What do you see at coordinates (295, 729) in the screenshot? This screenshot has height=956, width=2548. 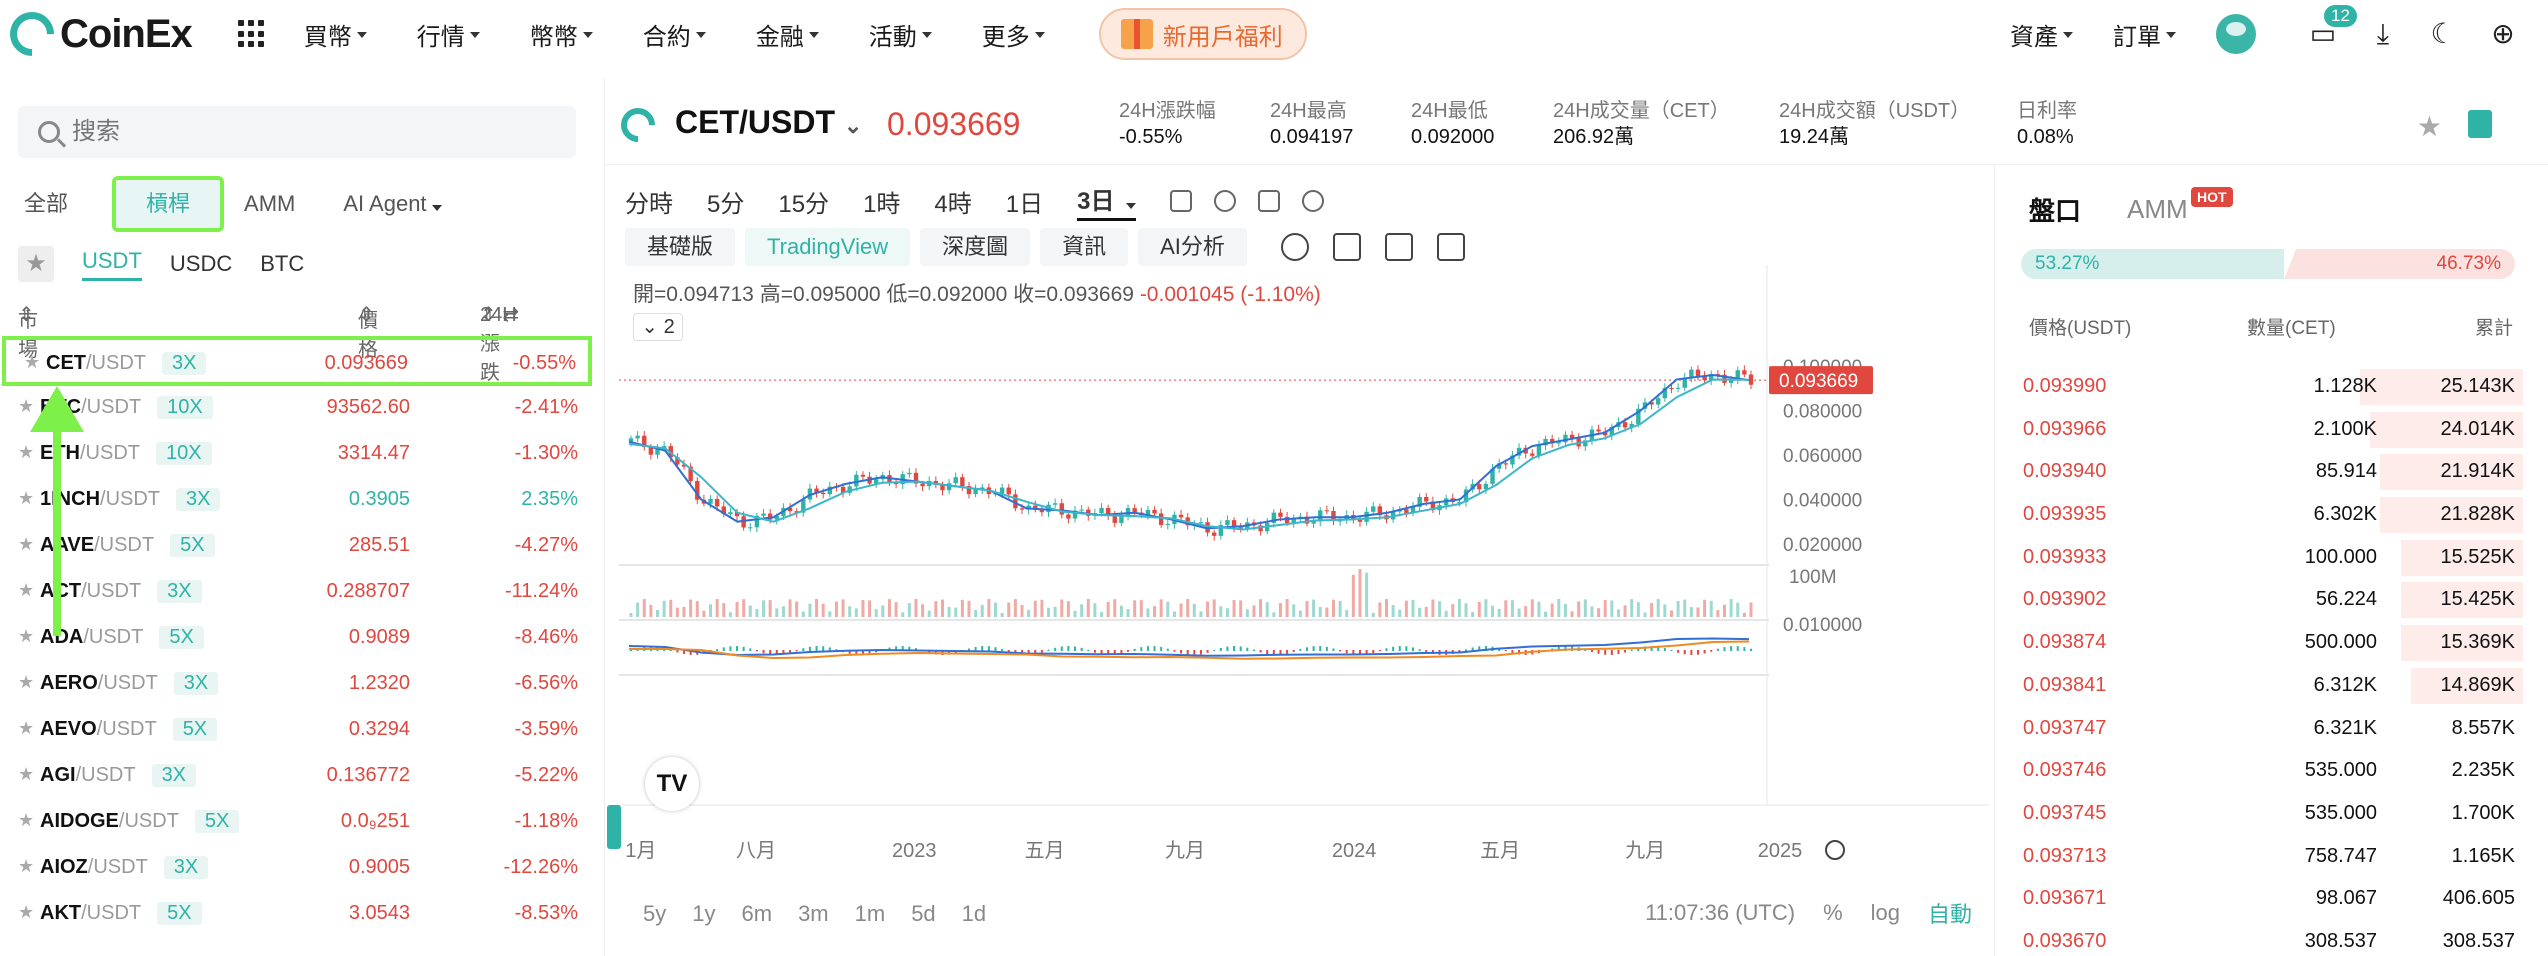 I see `market-row: ★ AEVO/USDT 5X 0.3294 -3.59%` at bounding box center [295, 729].